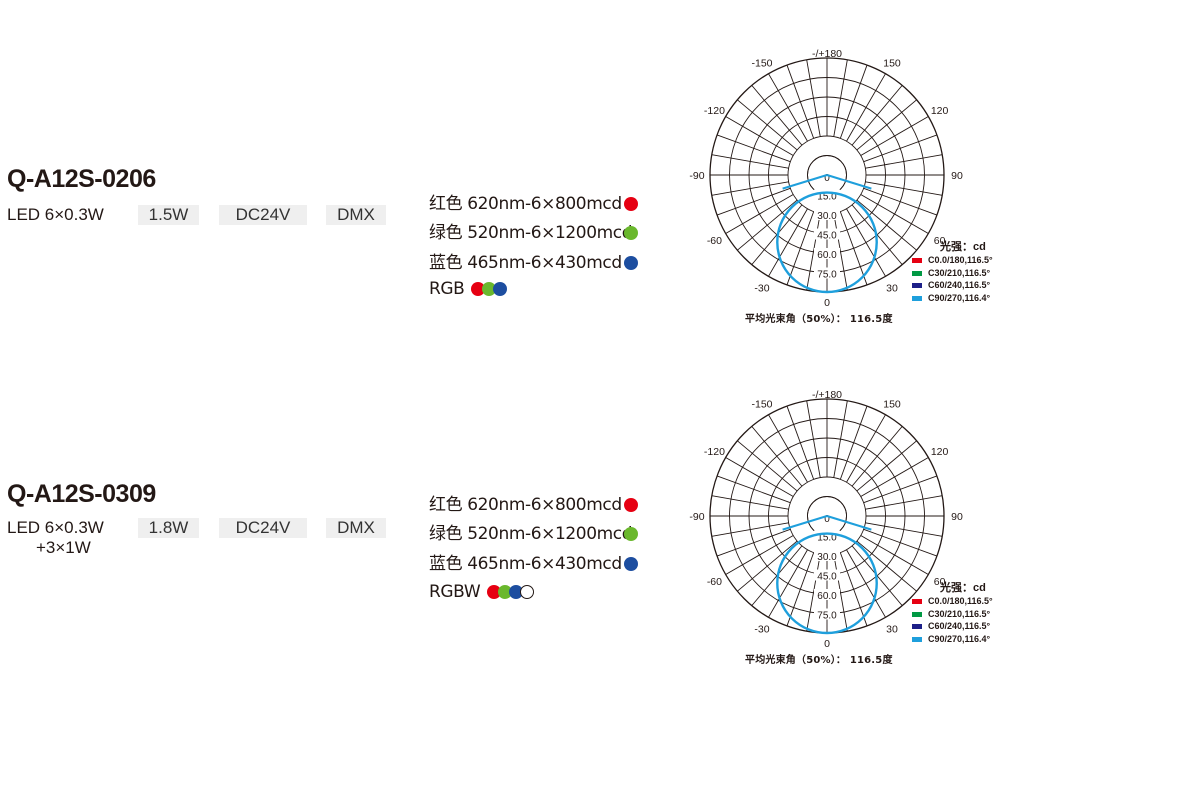 Image resolution: width=1200 pixels, height=800 pixels. Describe the element at coordinates (63, 547) in the screenshot. I see `led-spec-line: +3×1W` at that location.